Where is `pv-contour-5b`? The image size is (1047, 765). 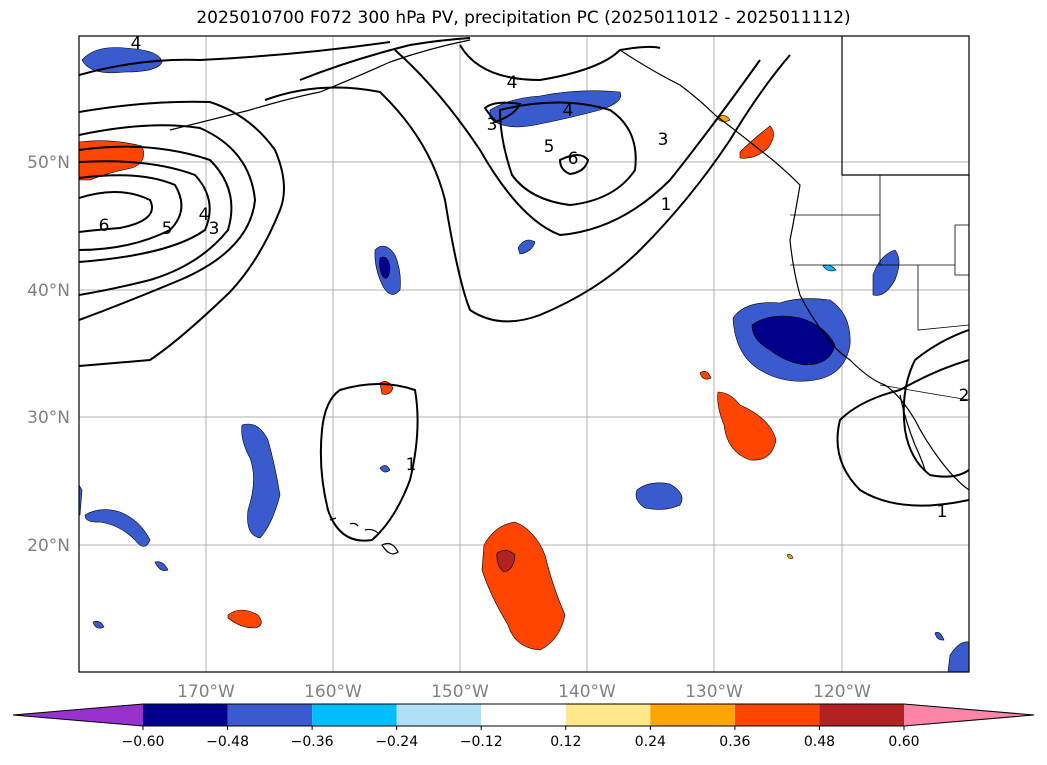
pv-contour-5b is located at coordinates (567, 154).